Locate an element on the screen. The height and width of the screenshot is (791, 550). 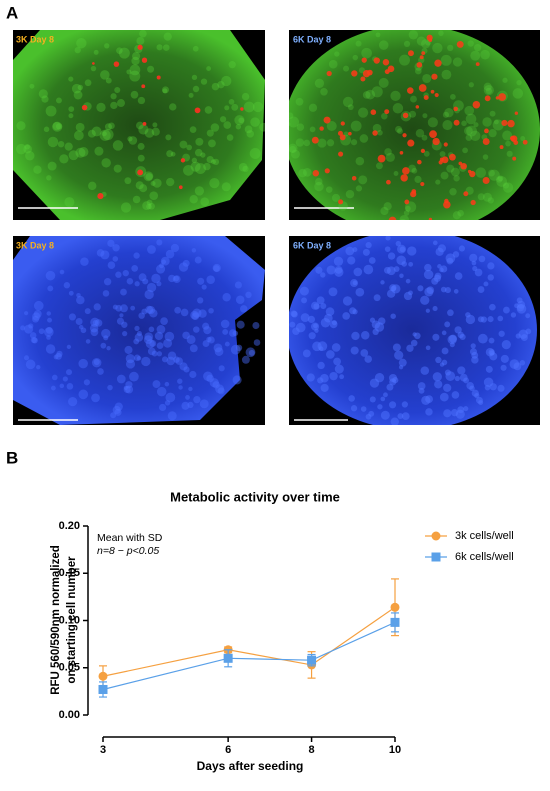
legend-label: 3k cells/well is located at coordinates (484, 536).